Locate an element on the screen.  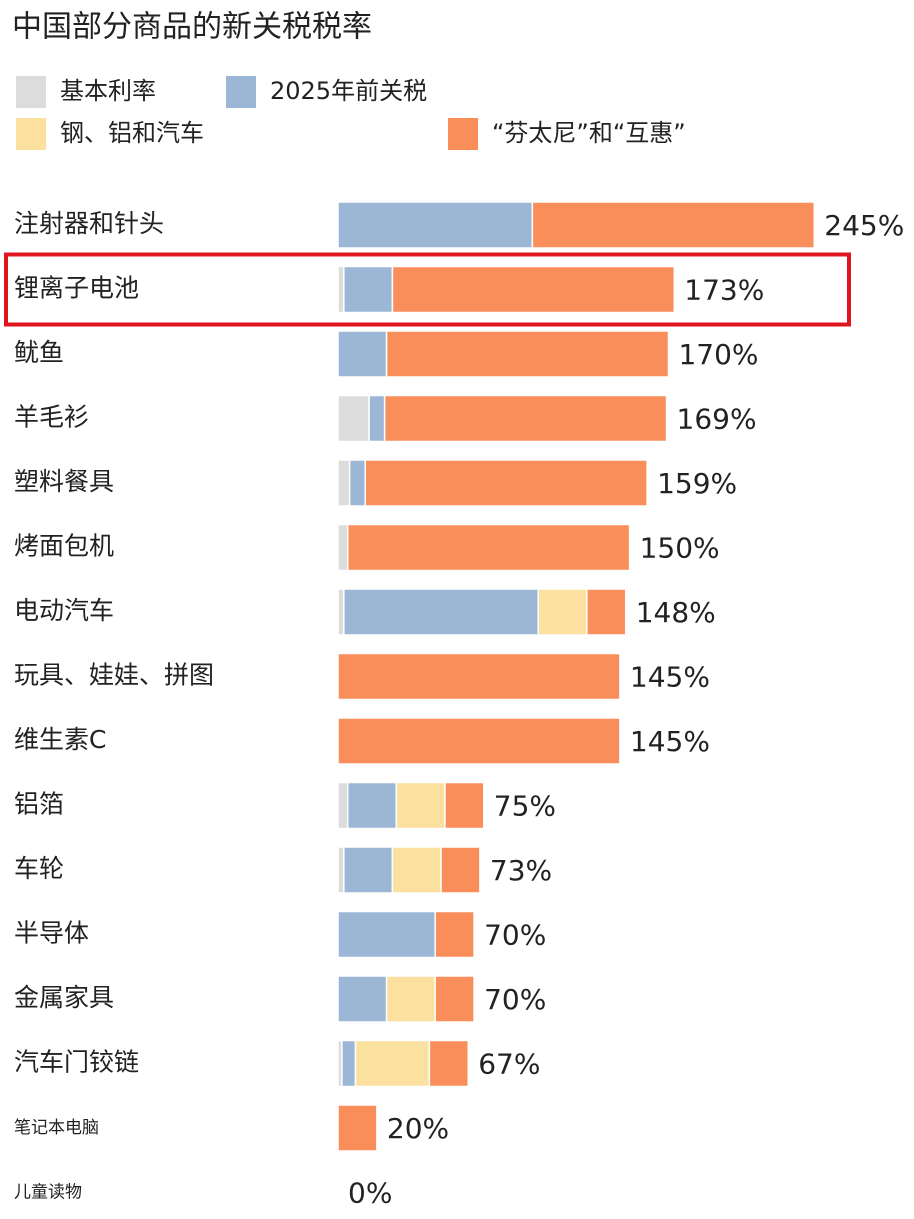
category-label: 锂离子电池 is located at coordinates (76, 288).